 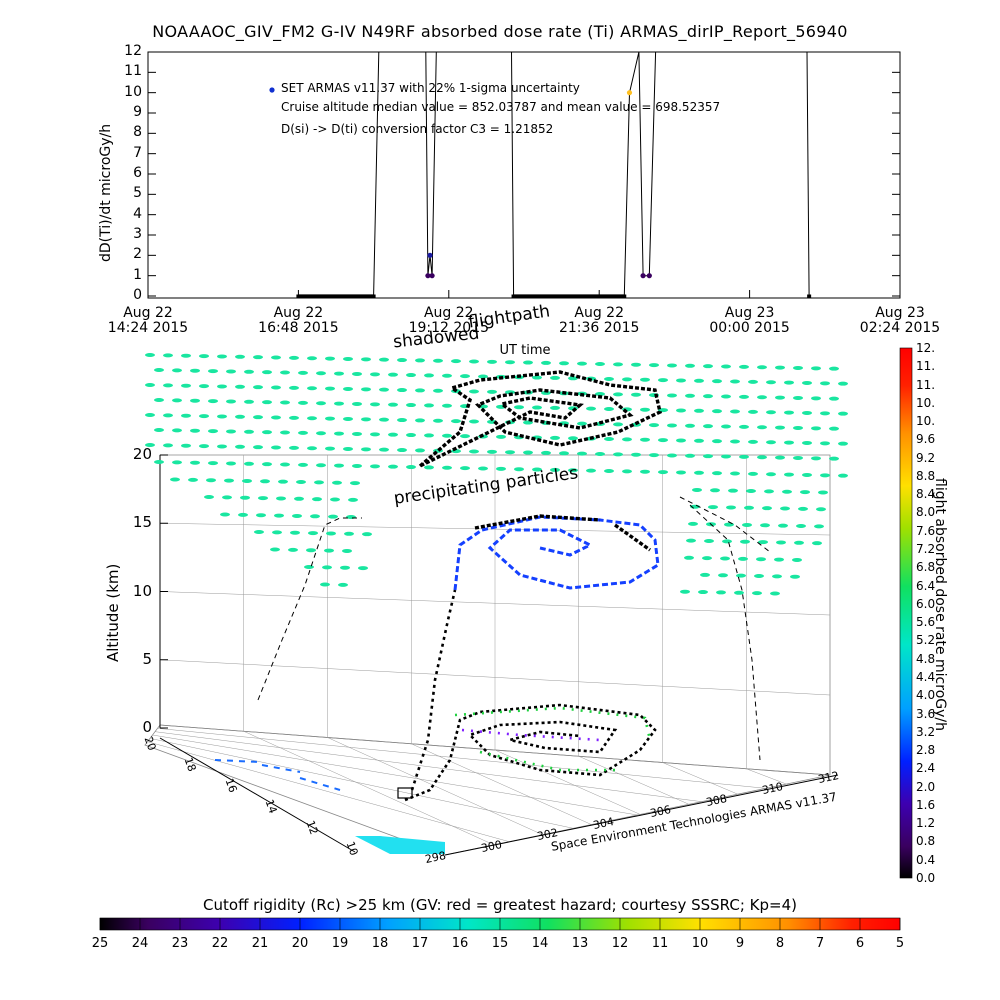 What do you see at coordinates (300, 943) in the screenshot?
I see `bottom-colorbar-tick-label: 20` at bounding box center [300, 943].